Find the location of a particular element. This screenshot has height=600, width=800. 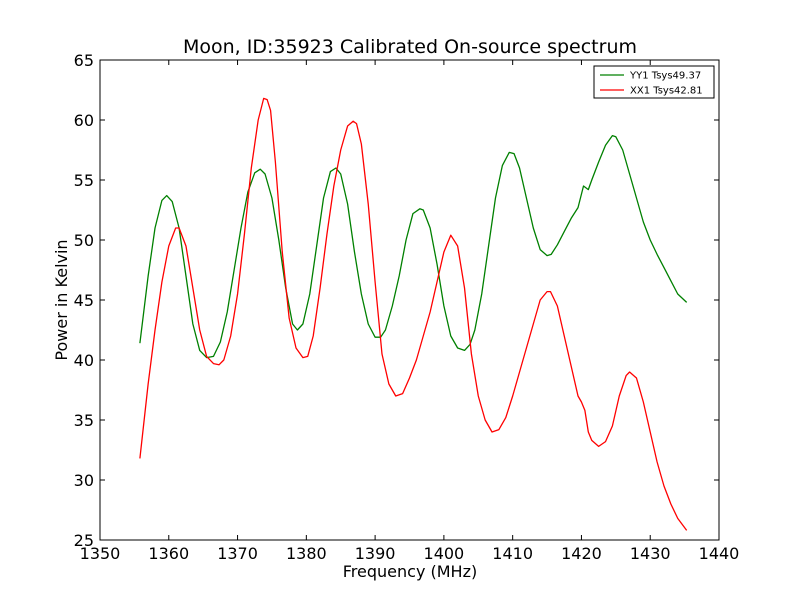

x-tick-label: 1370 is located at coordinates (237, 553).